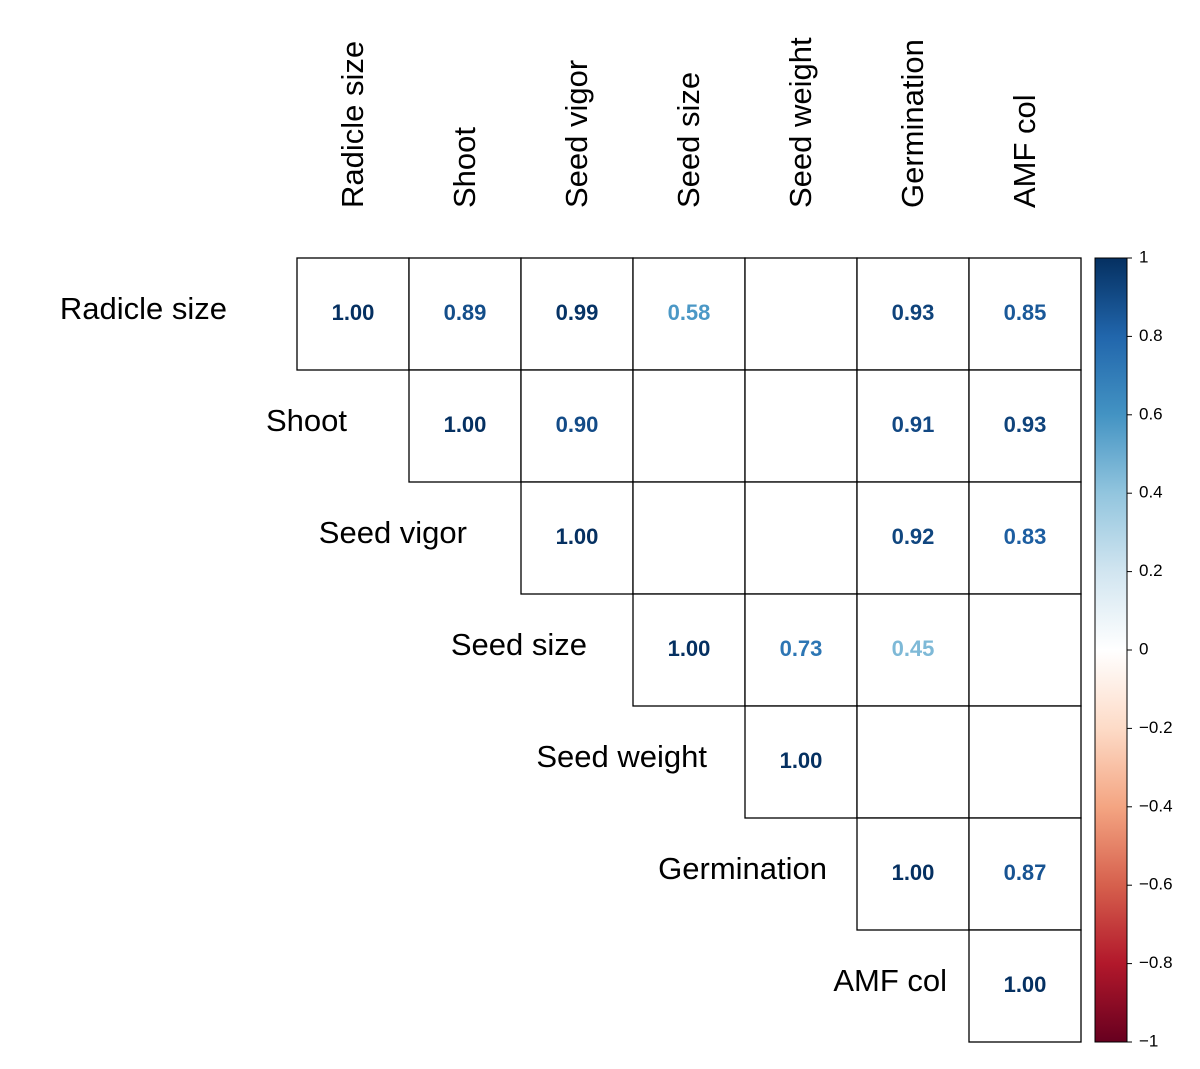 This screenshot has height=1069, width=1200. I want to click on cell-value: 0.92, so click(913, 536).